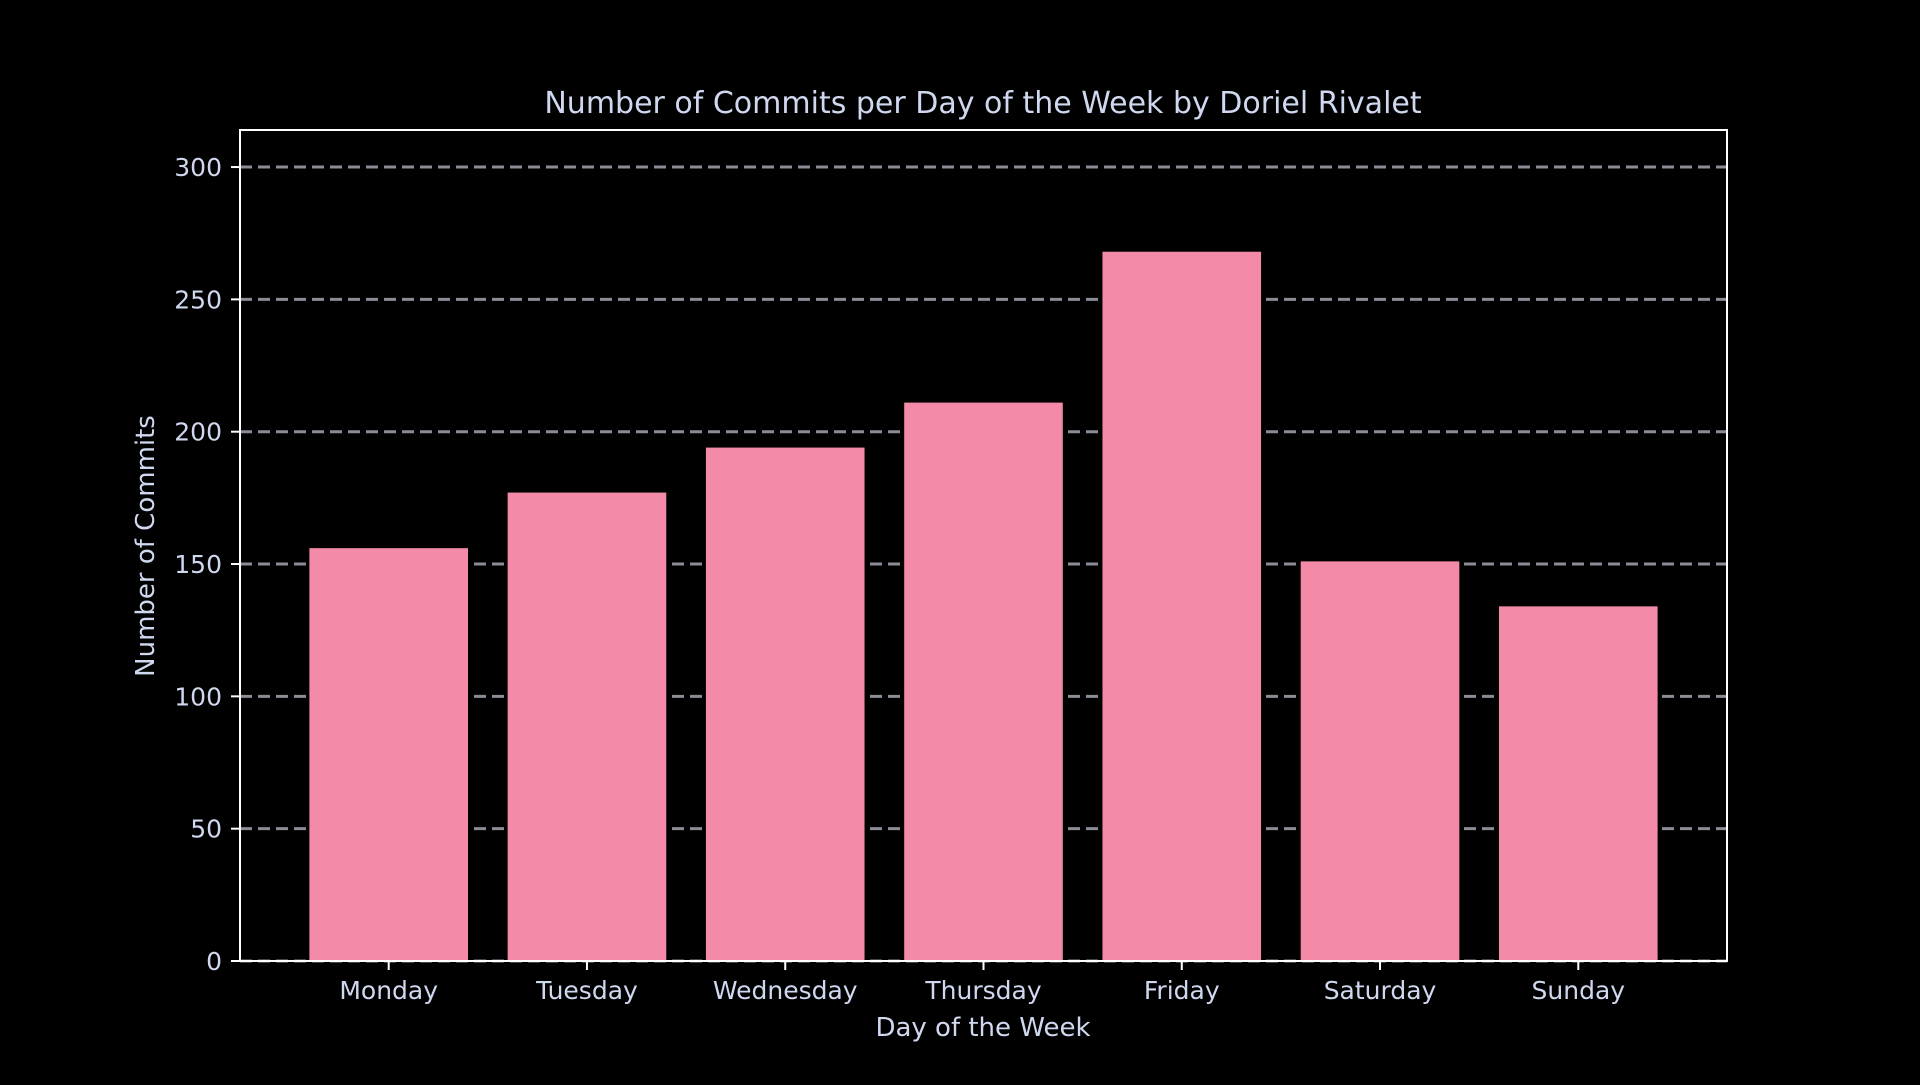  Describe the element at coordinates (214, 961) in the screenshot. I see `y-tick-label: 0` at that location.